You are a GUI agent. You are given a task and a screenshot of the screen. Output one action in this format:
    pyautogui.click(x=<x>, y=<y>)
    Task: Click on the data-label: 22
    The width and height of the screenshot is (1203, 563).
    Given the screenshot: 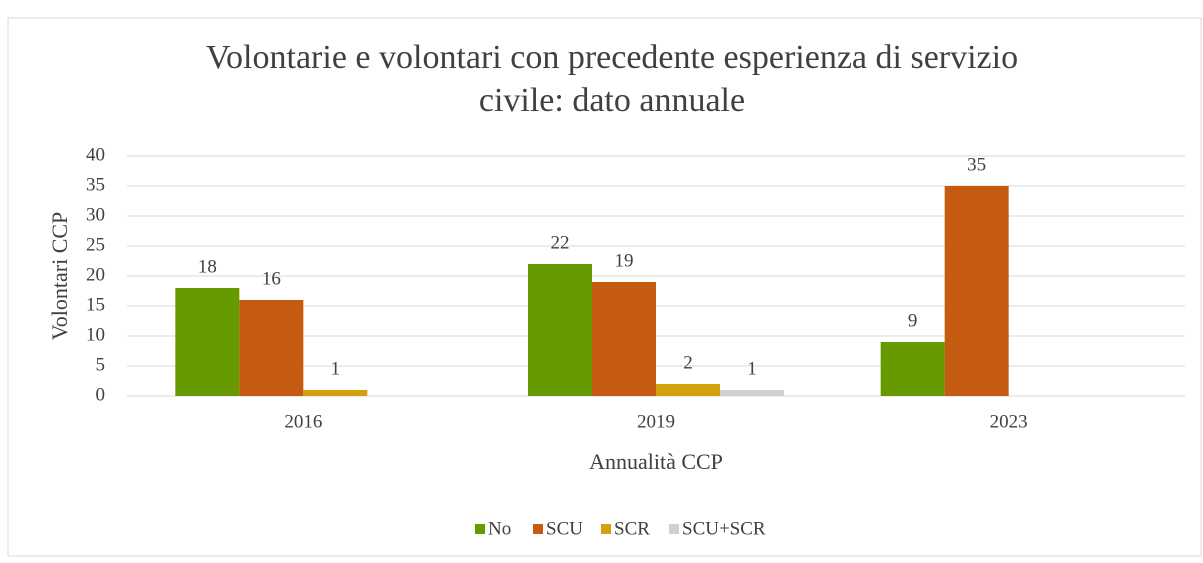 What is the action you would take?
    pyautogui.click(x=560, y=242)
    